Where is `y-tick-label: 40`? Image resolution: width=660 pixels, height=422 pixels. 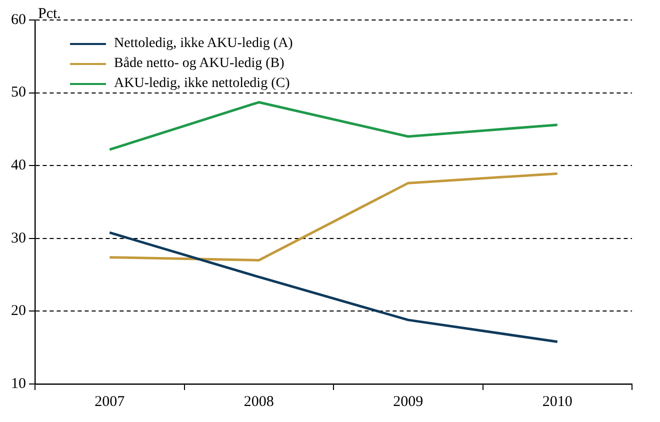
y-tick-label: 40 is located at coordinates (18, 166).